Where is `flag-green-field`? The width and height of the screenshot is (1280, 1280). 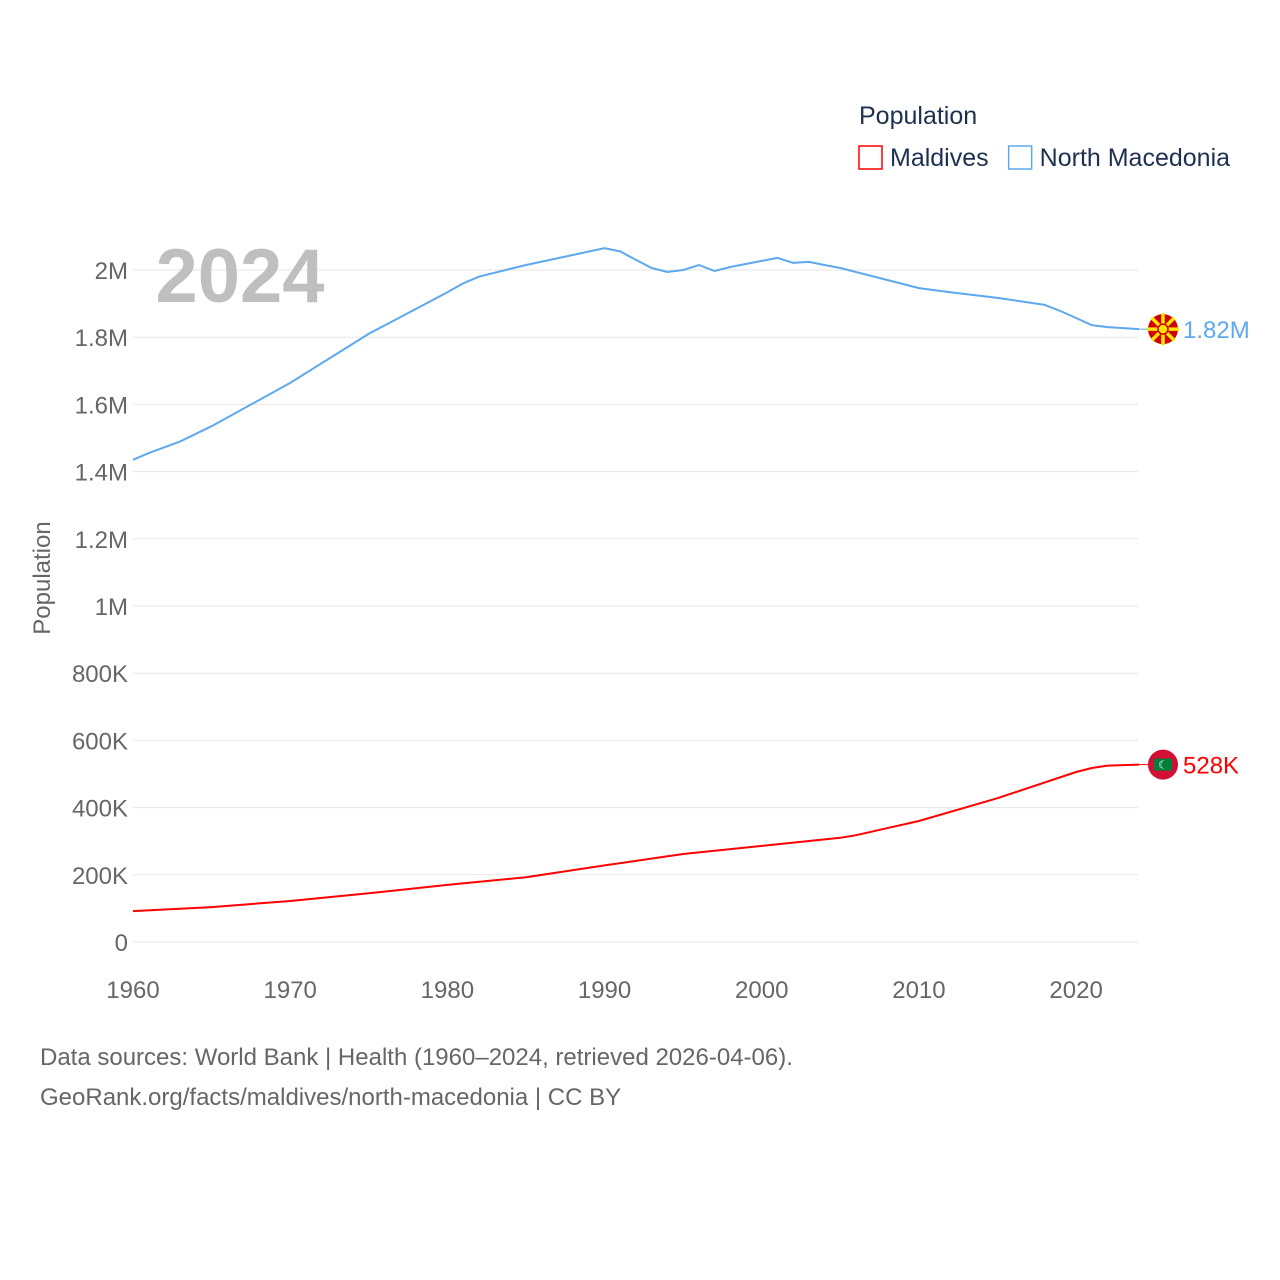 flag-green-field is located at coordinates (1163, 764).